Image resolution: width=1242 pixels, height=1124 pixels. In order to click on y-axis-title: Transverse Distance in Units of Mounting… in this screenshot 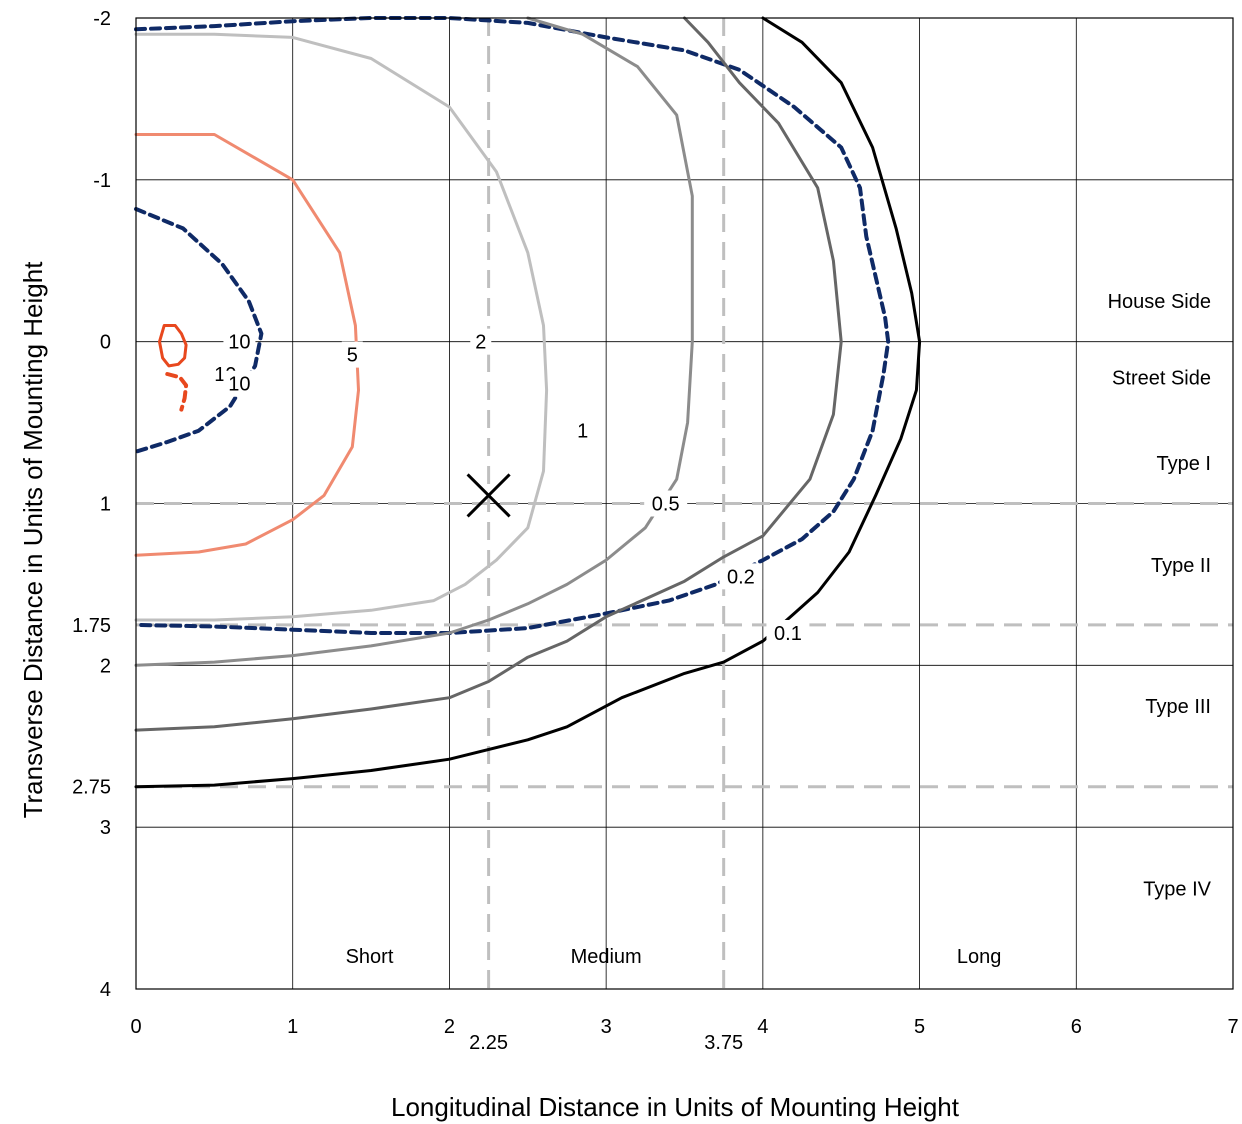, I will do `click(33, 540)`.